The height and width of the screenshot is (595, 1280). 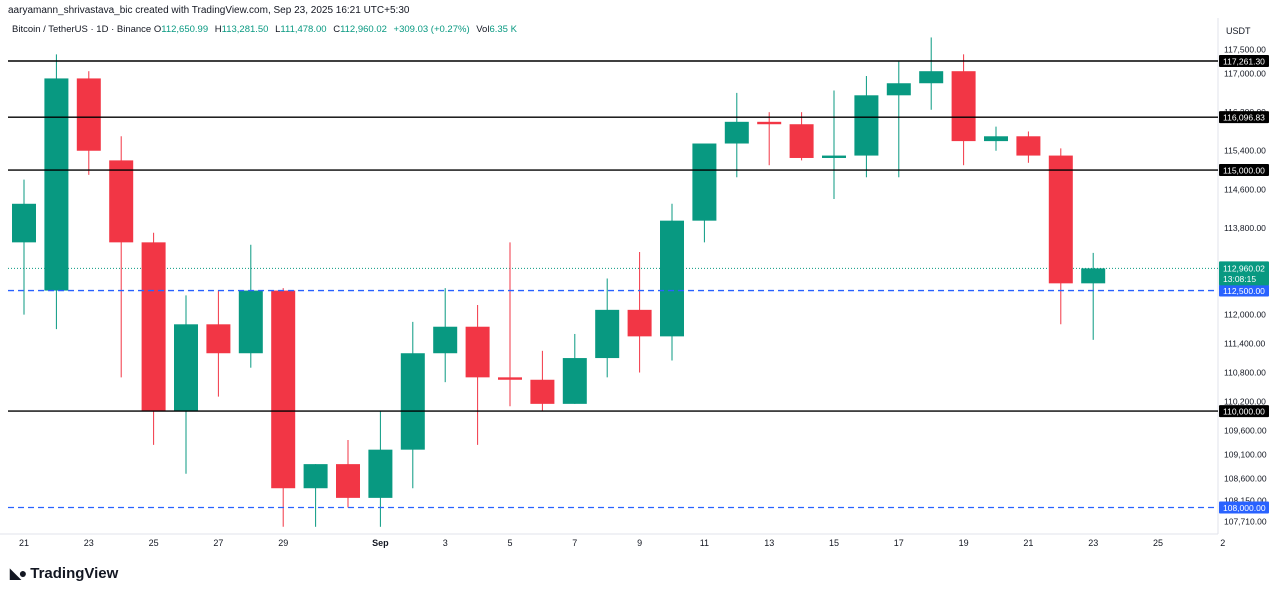 I want to click on price-tick-label: 112,000.00, so click(x=1245, y=315).